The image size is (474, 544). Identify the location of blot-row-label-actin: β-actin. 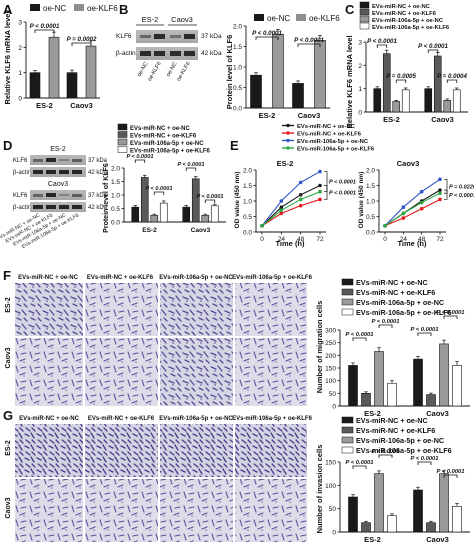
(22, 208).